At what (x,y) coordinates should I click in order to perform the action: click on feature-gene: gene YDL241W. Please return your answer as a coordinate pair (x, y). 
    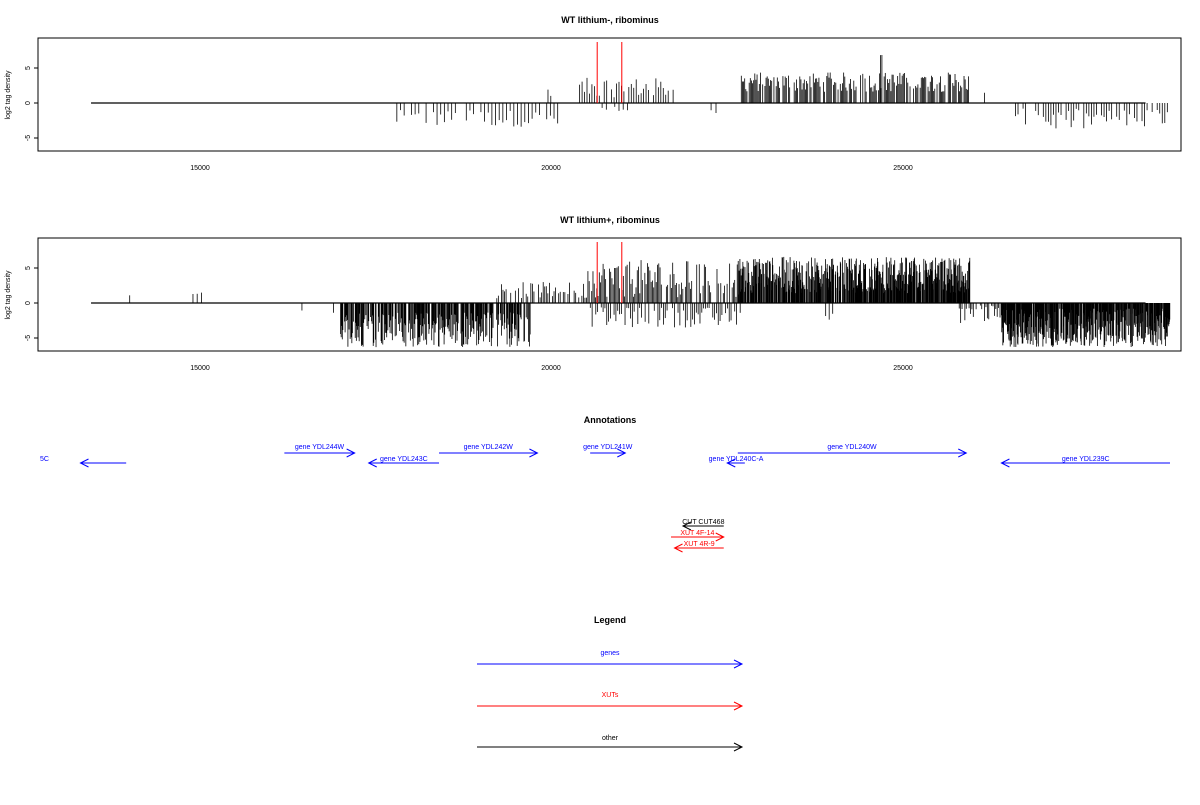
    Looking at the image, I should click on (608, 451).